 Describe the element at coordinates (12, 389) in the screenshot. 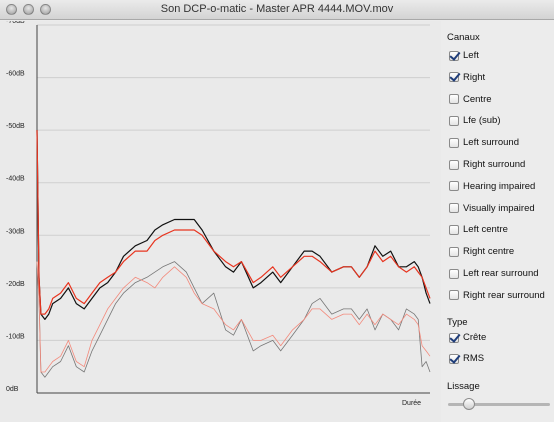

I see `y-tick-label: 0dB` at that location.